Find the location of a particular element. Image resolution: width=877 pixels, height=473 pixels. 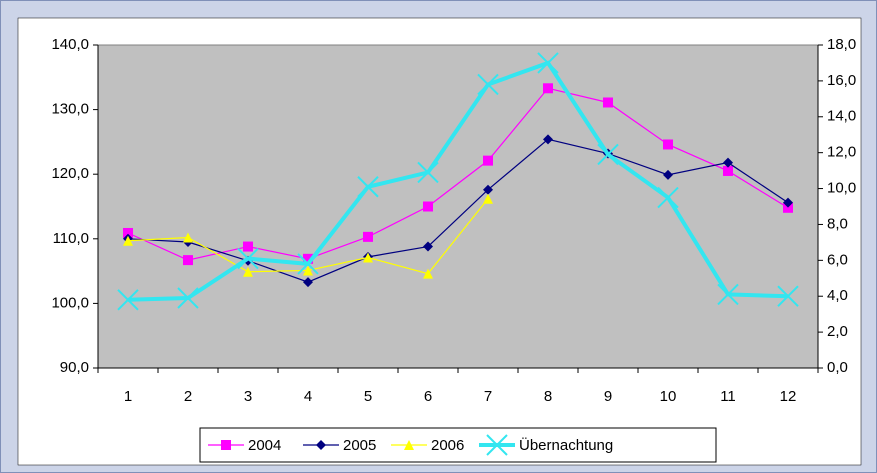

y-tick-label: 100,0 is located at coordinates (70, 302).